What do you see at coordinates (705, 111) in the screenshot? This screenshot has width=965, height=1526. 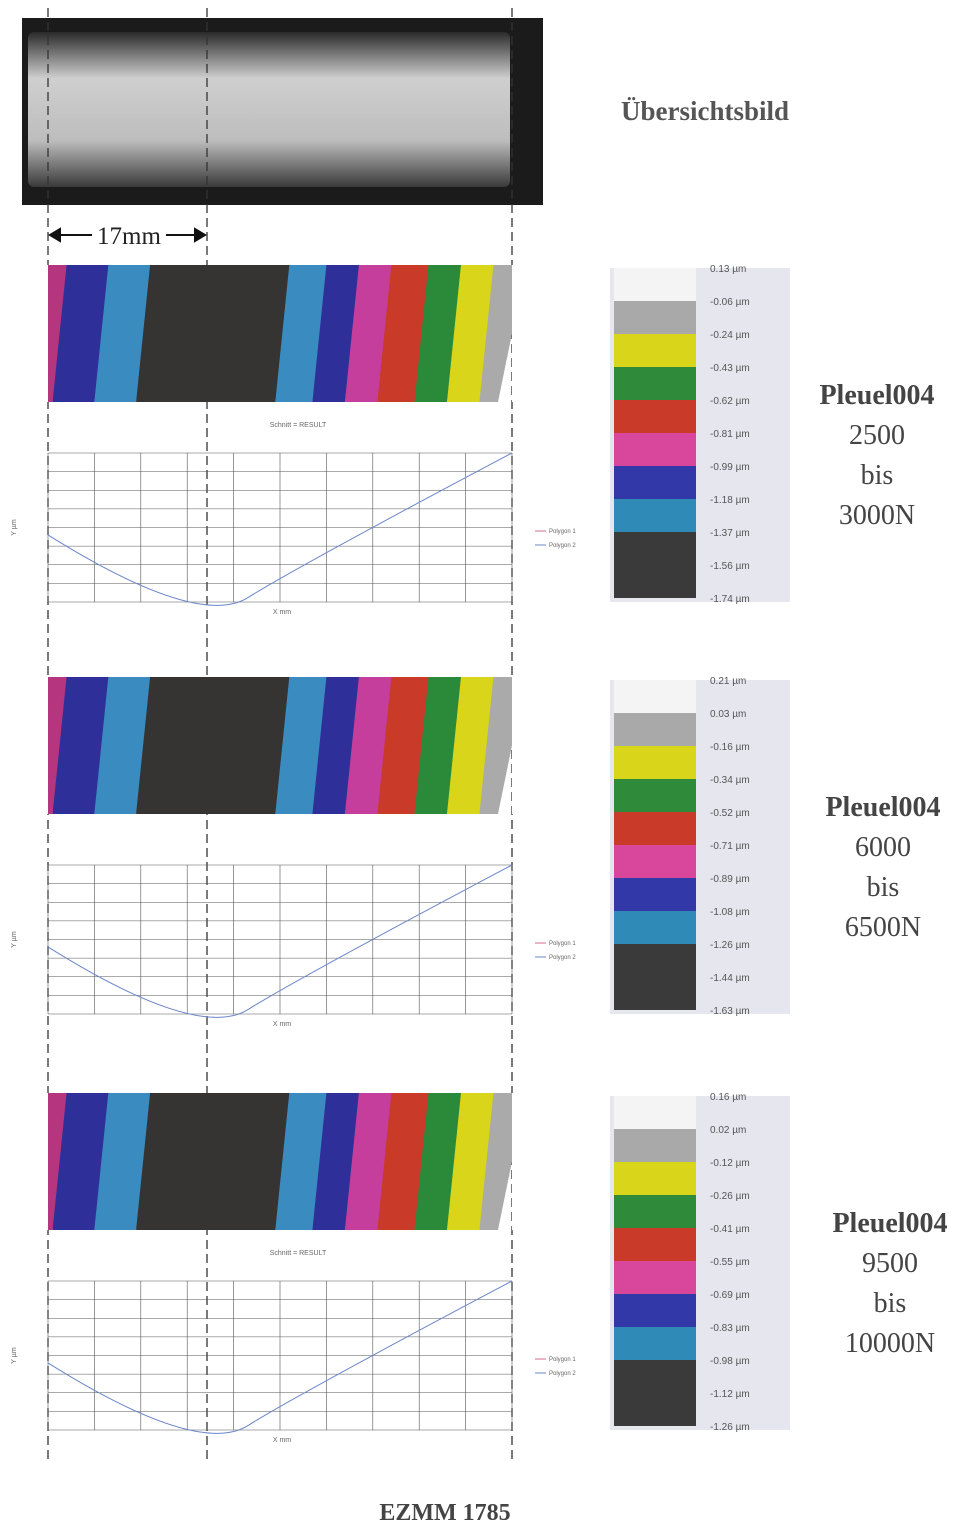 I see `overview-title: Übersichtsbild` at bounding box center [705, 111].